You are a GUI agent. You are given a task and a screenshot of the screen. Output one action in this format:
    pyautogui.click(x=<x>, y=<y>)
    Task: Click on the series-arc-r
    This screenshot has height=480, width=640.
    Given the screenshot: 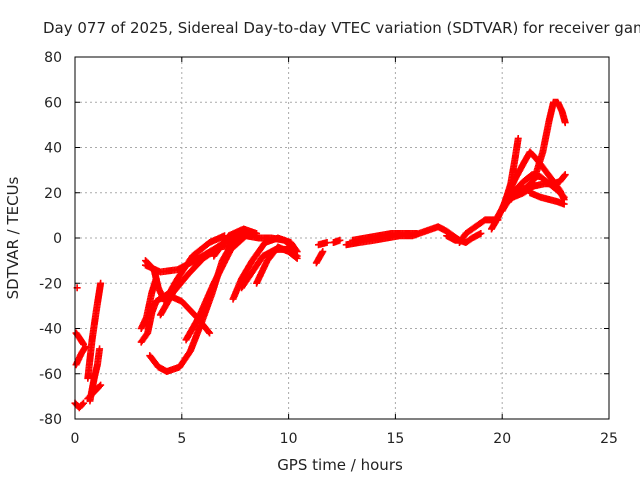 What is the action you would take?
    pyautogui.click(x=277, y=265)
    